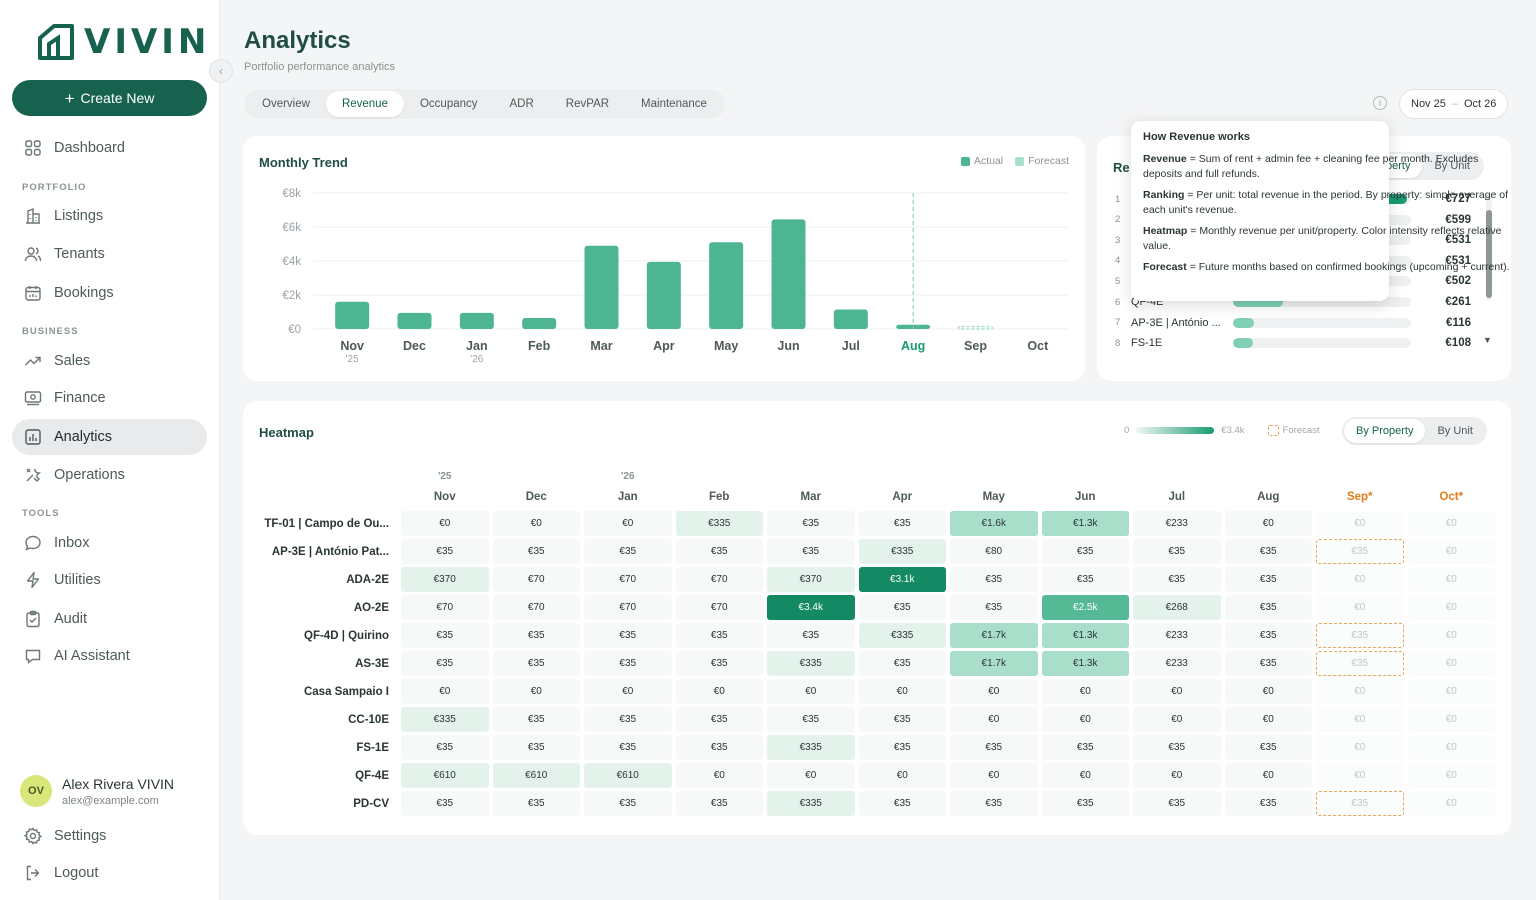 This screenshot has height=900, width=1536. I want to click on sidebar-item-sales: Sales, so click(109, 361).